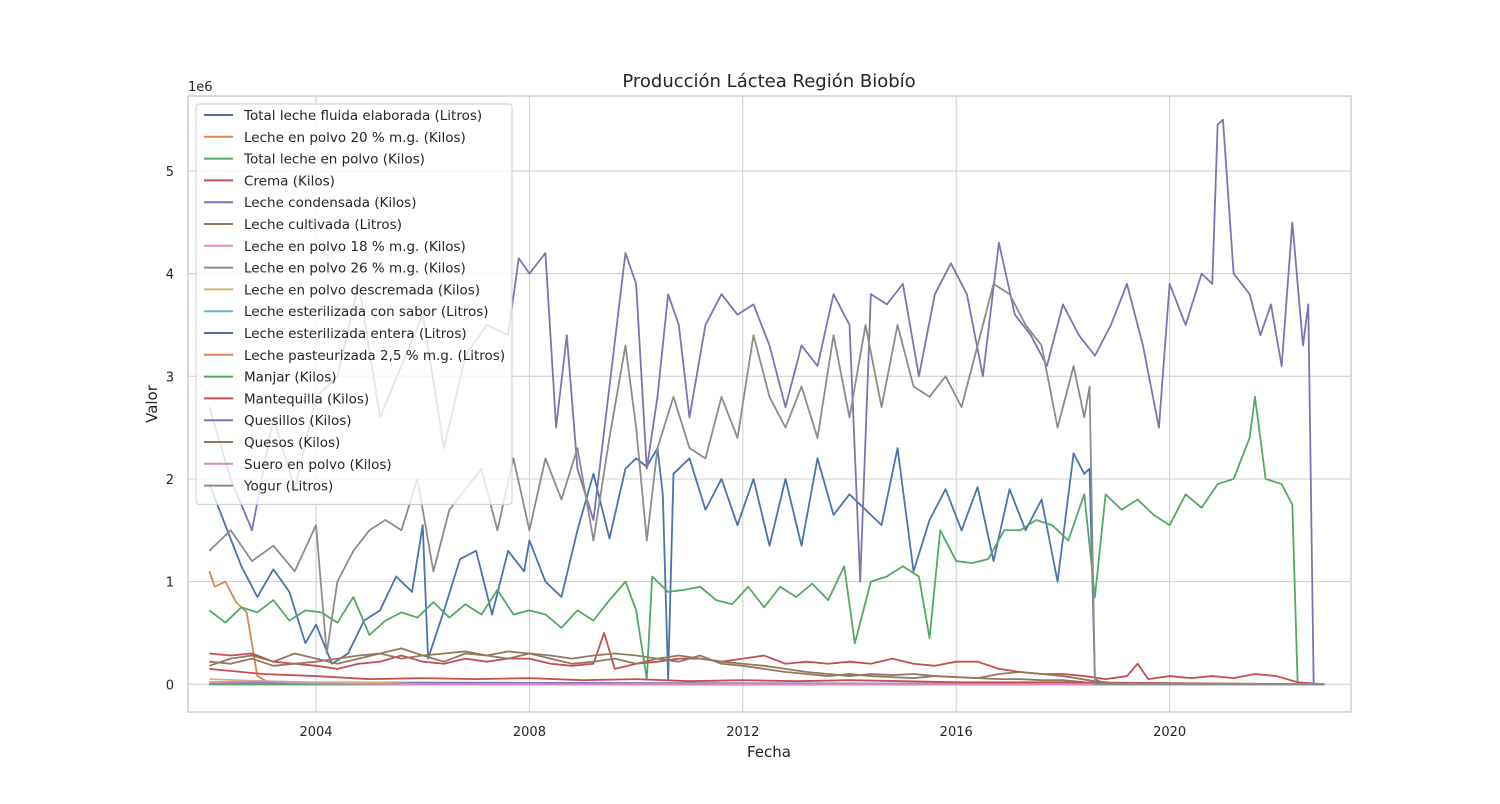 The width and height of the screenshot is (1500, 804). I want to click on x-tick-label: 2016, so click(956, 732).